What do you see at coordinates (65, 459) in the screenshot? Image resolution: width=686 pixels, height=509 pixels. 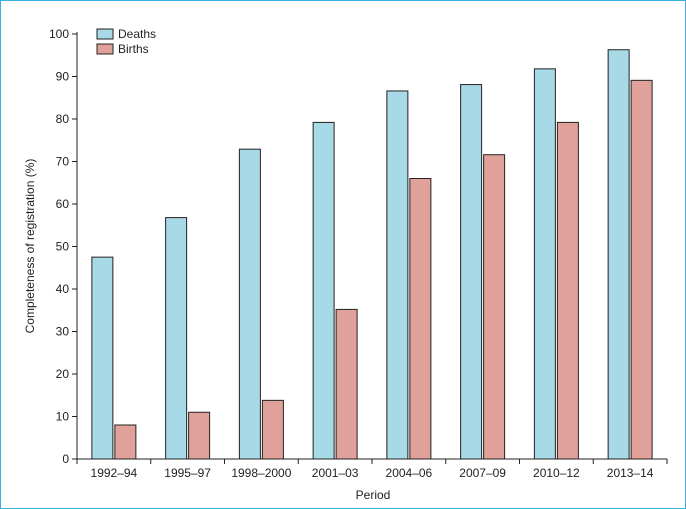 I see `y-tick-label: 0` at bounding box center [65, 459].